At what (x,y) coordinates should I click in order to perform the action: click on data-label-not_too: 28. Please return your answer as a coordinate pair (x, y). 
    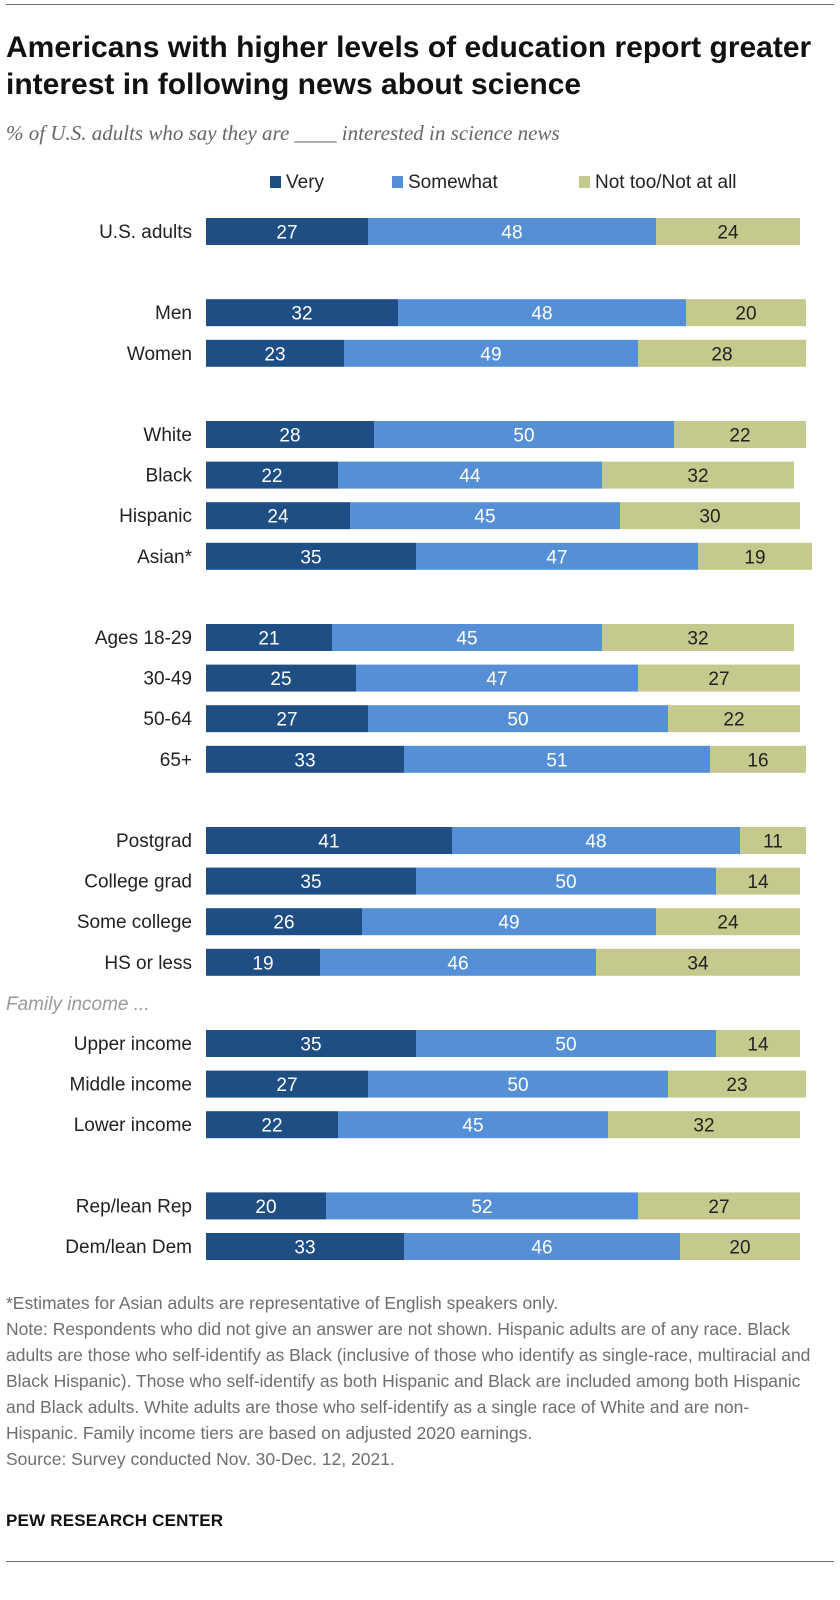
    Looking at the image, I should click on (721, 354).